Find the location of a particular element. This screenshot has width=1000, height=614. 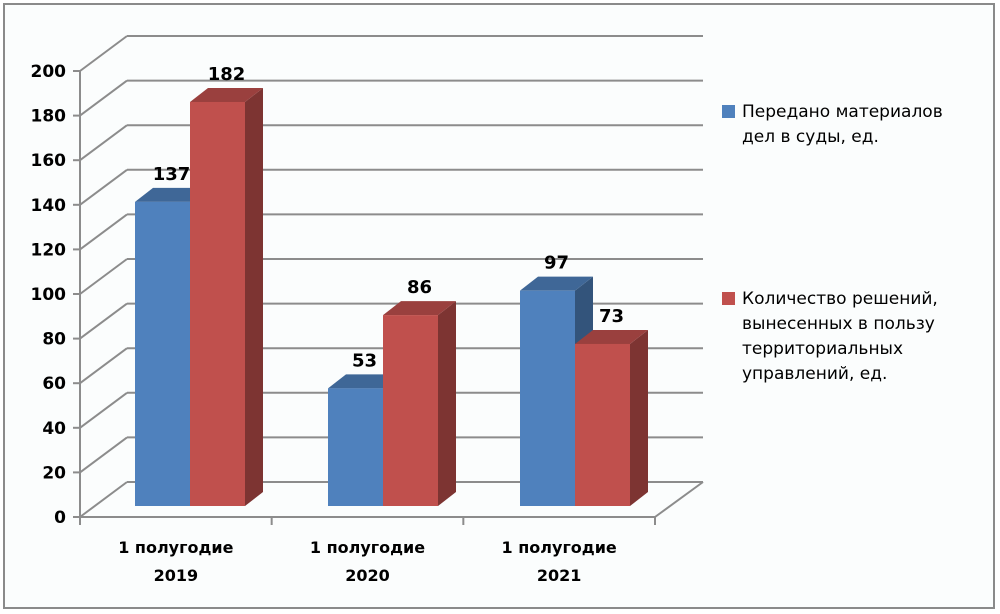

legend-item-transferred-cases: Передано материалов дел в суды, ед. is located at coordinates (852, 125).